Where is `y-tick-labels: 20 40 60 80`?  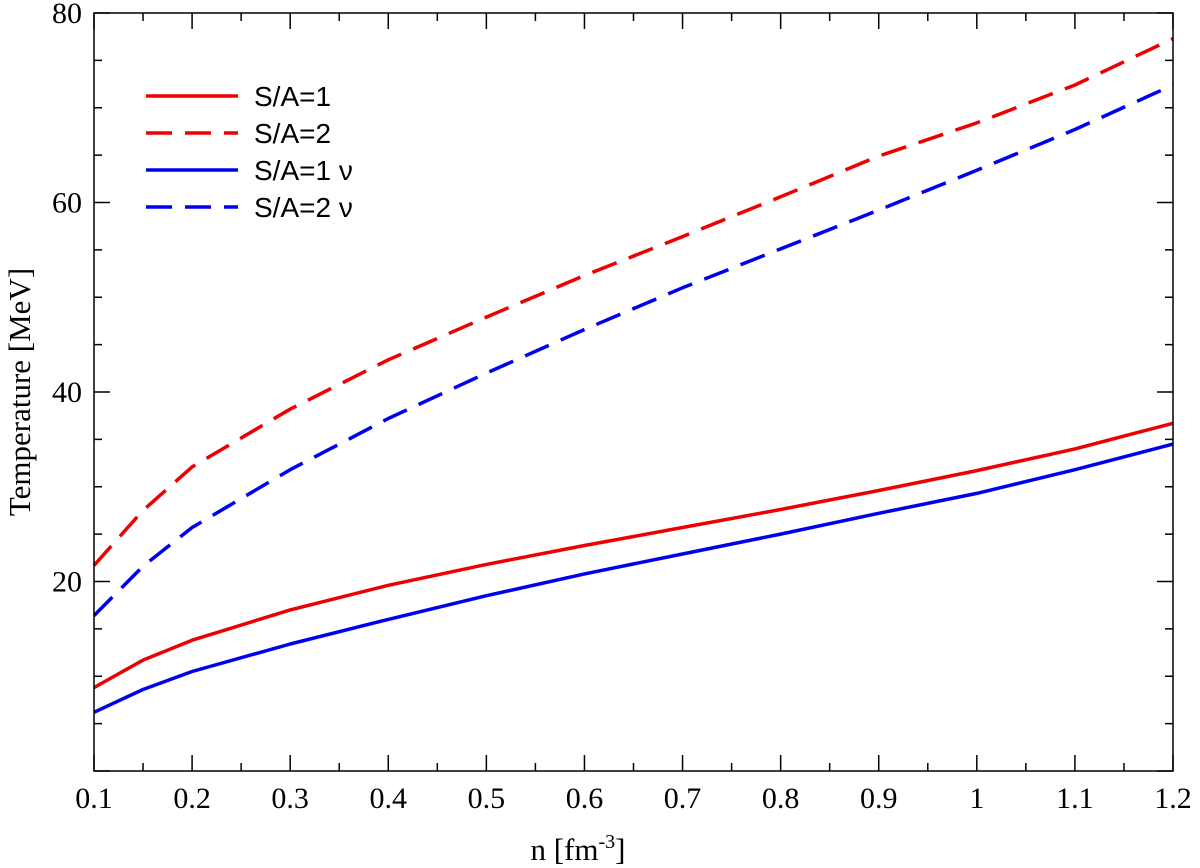
y-tick-labels: 20 40 60 80 is located at coordinates (67, 299).